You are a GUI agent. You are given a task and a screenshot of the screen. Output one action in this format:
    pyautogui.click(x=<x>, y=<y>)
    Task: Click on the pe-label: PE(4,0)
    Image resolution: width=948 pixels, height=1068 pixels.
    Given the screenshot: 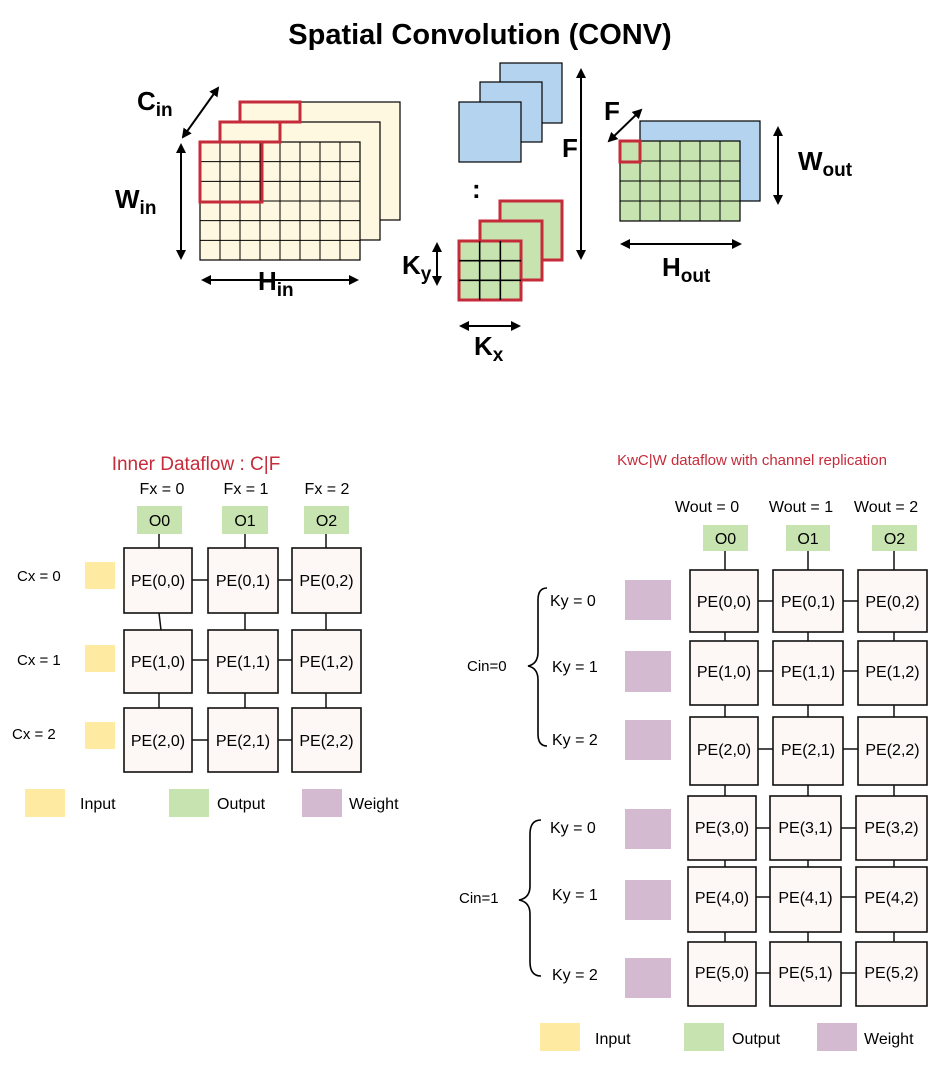 What is the action you would take?
    pyautogui.click(x=722, y=898)
    